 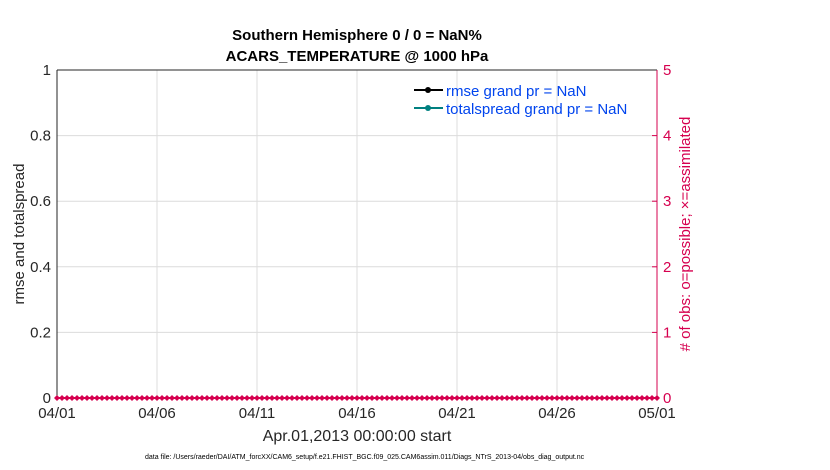 I want to click on x-tick-label: 04/26, so click(x=557, y=413).